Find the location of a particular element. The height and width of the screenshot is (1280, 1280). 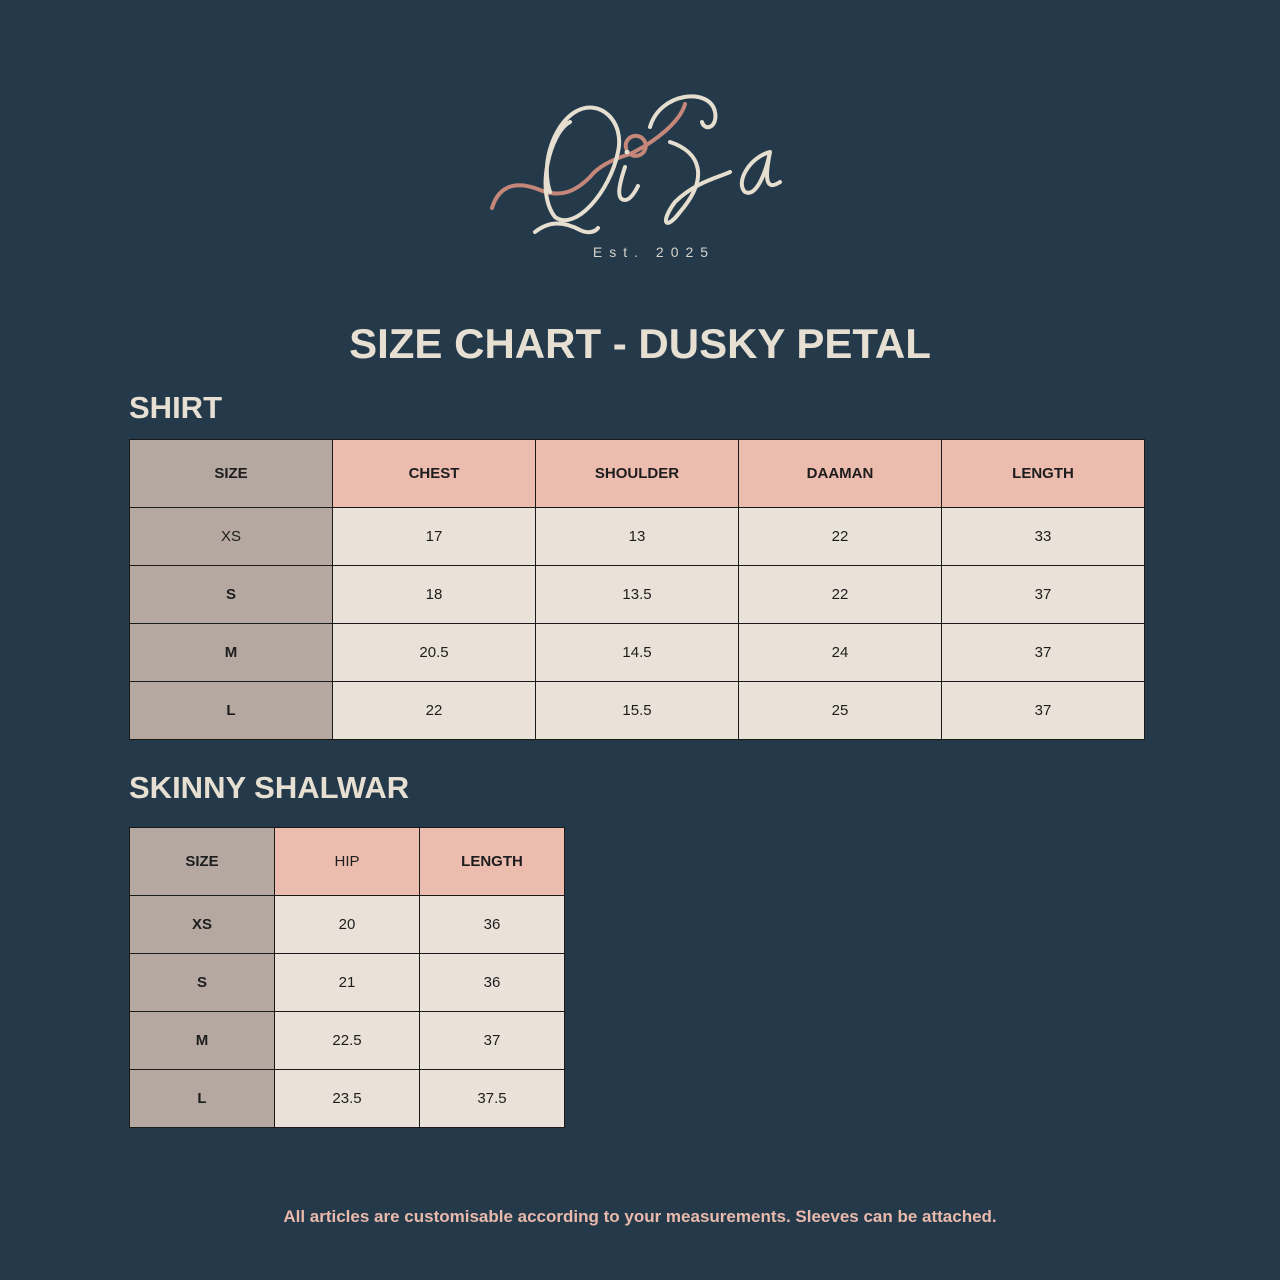

shalwar-size-table: SIZE HIP LENGTH XS 20 36 S 21 36 M 22.5 37 L 23.5 37.5 is located at coordinates (347, 977).